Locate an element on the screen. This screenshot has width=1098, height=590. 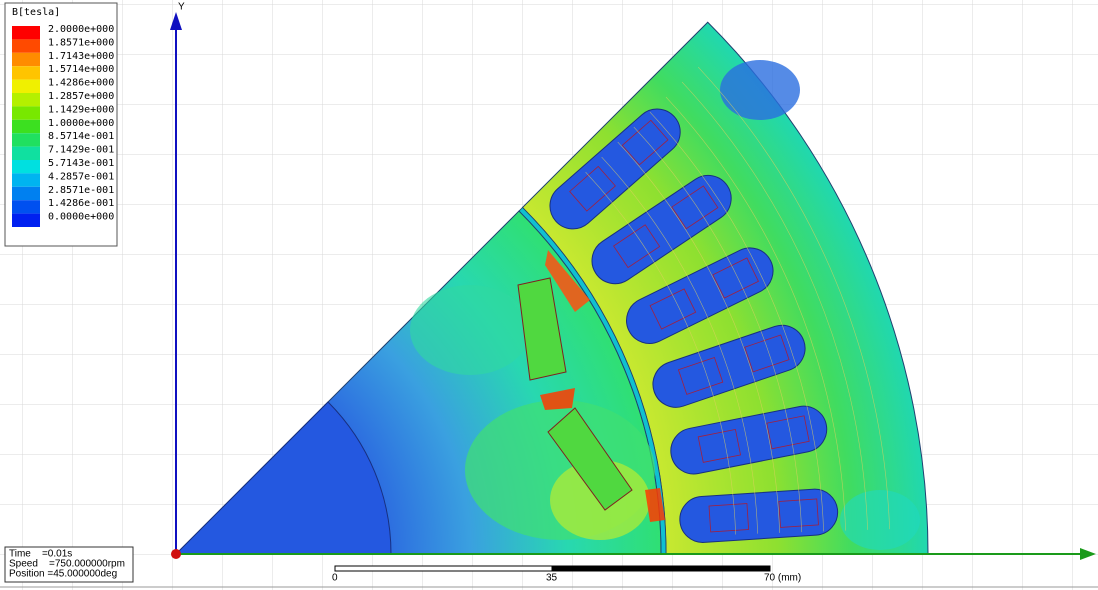
legend-label: 2.0000e+000 is located at coordinates (81, 29).